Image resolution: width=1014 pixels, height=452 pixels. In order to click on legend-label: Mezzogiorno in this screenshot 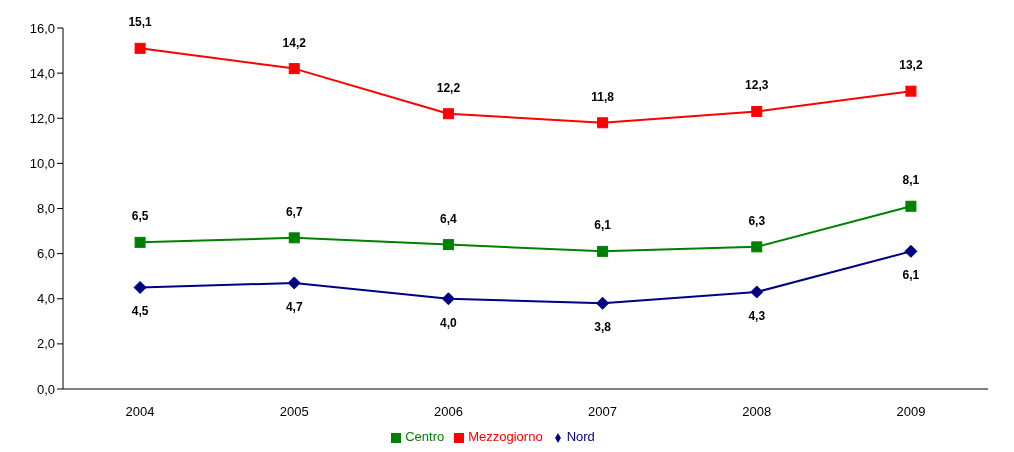, I will do `click(505, 436)`.